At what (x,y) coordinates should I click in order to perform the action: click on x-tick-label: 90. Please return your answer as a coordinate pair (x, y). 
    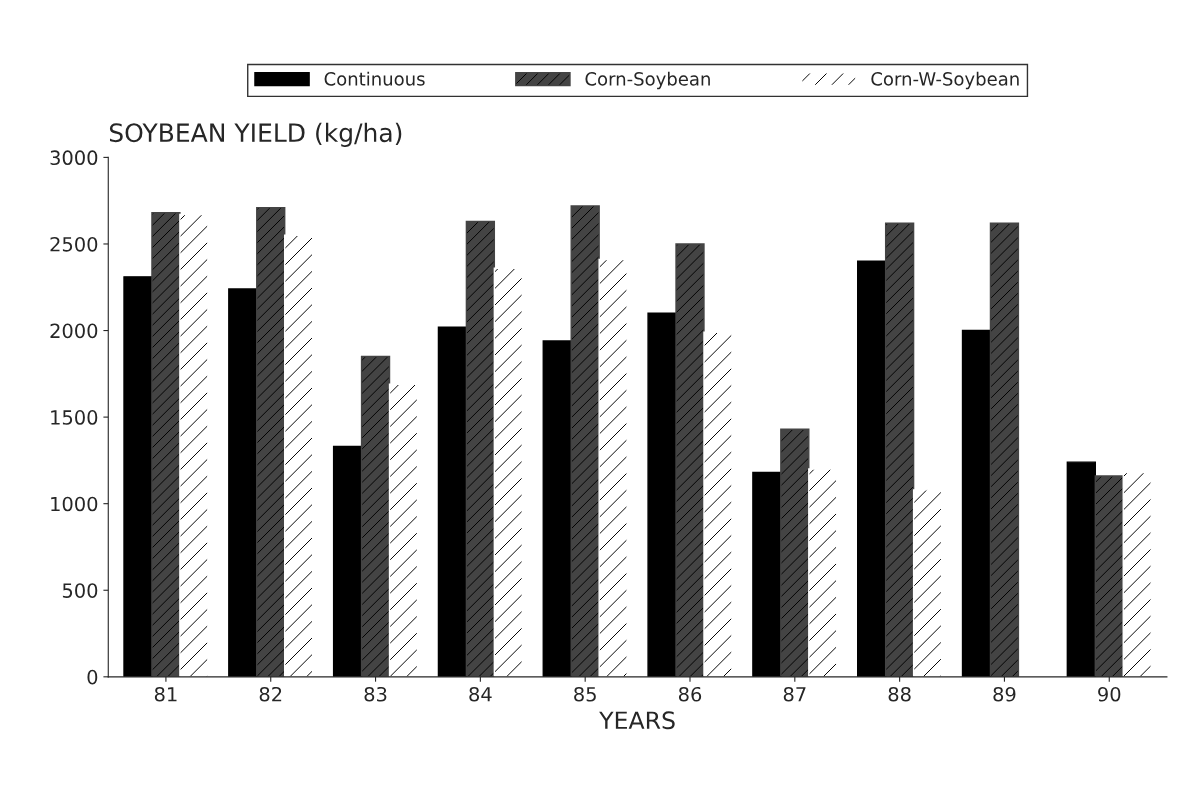
    Looking at the image, I should click on (1109, 694).